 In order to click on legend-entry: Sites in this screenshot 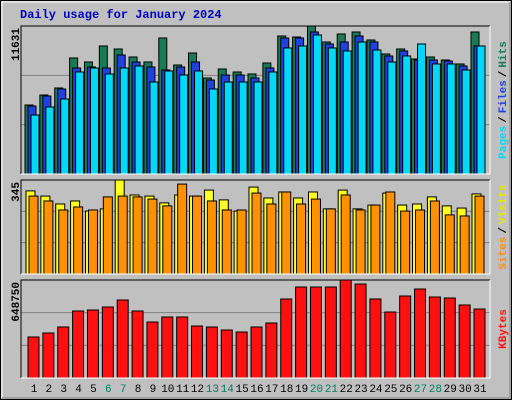, I will do `click(504, 253)`.